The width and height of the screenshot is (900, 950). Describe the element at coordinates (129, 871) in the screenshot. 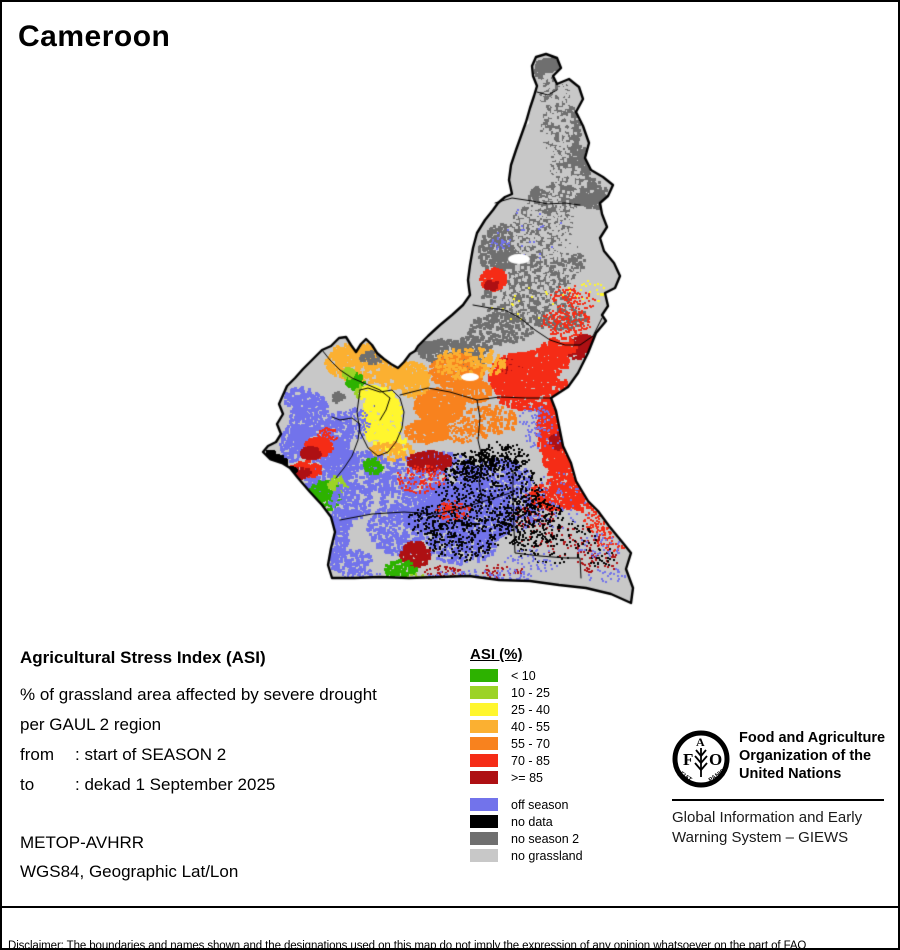

I see `projection-name: WGS84, Geographic Lat/Lon` at that location.